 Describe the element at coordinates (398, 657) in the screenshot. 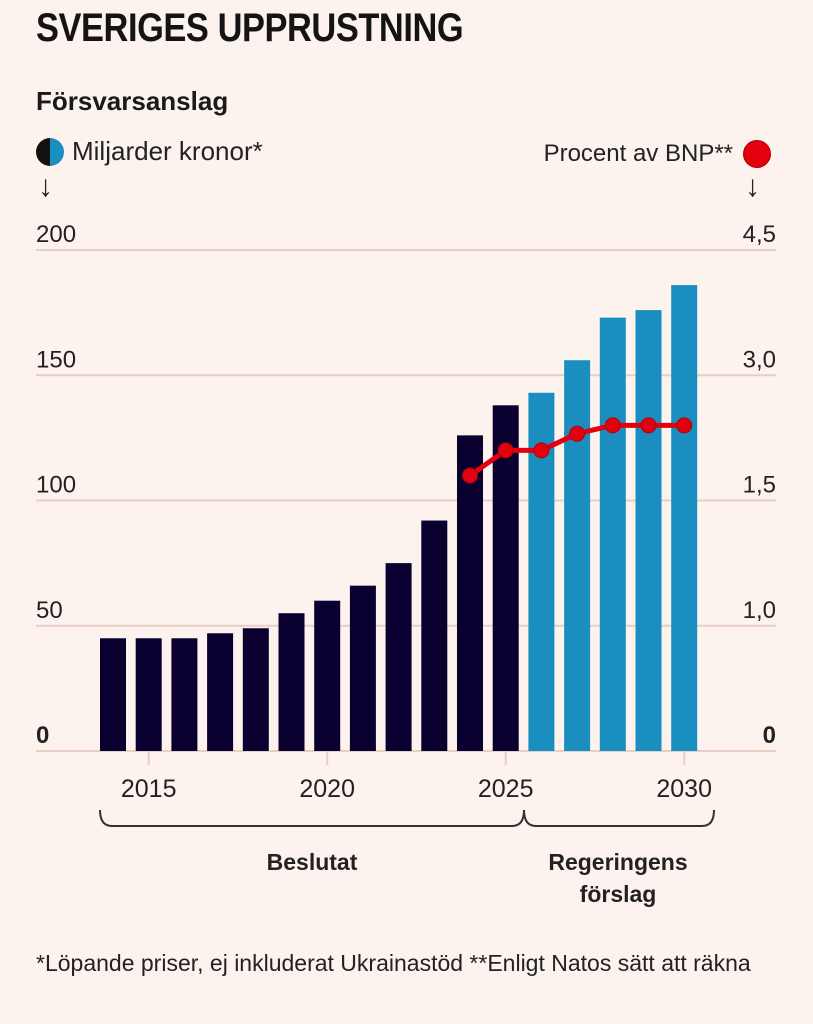

I see `bar-decided-2022` at that location.